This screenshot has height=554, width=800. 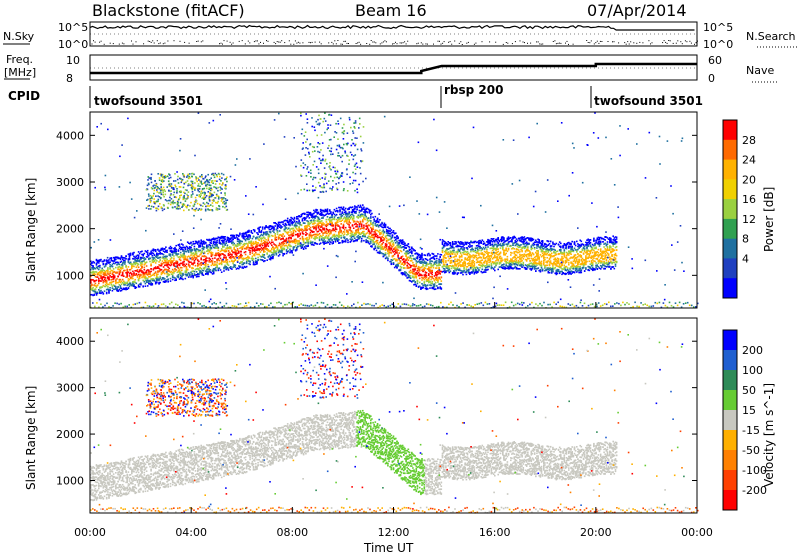 I want to click on freq-tick-bottom: 8, so click(x=69, y=78).